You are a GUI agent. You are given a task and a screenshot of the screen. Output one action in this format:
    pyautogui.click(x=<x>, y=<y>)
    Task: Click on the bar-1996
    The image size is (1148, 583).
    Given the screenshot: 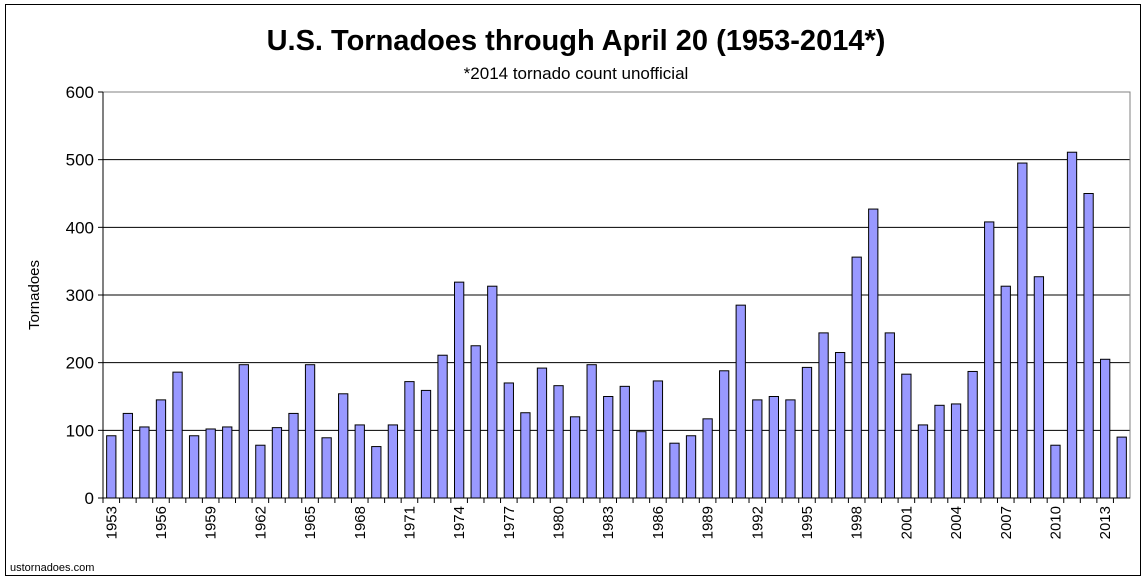 What is the action you would take?
    pyautogui.click(x=823, y=415)
    